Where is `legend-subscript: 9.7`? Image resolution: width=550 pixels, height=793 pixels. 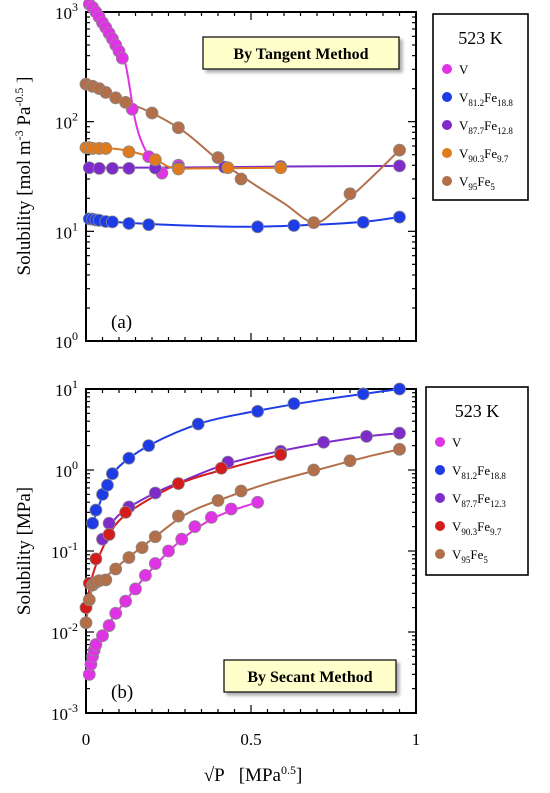
legend-subscript: 9.7 is located at coordinates (496, 532).